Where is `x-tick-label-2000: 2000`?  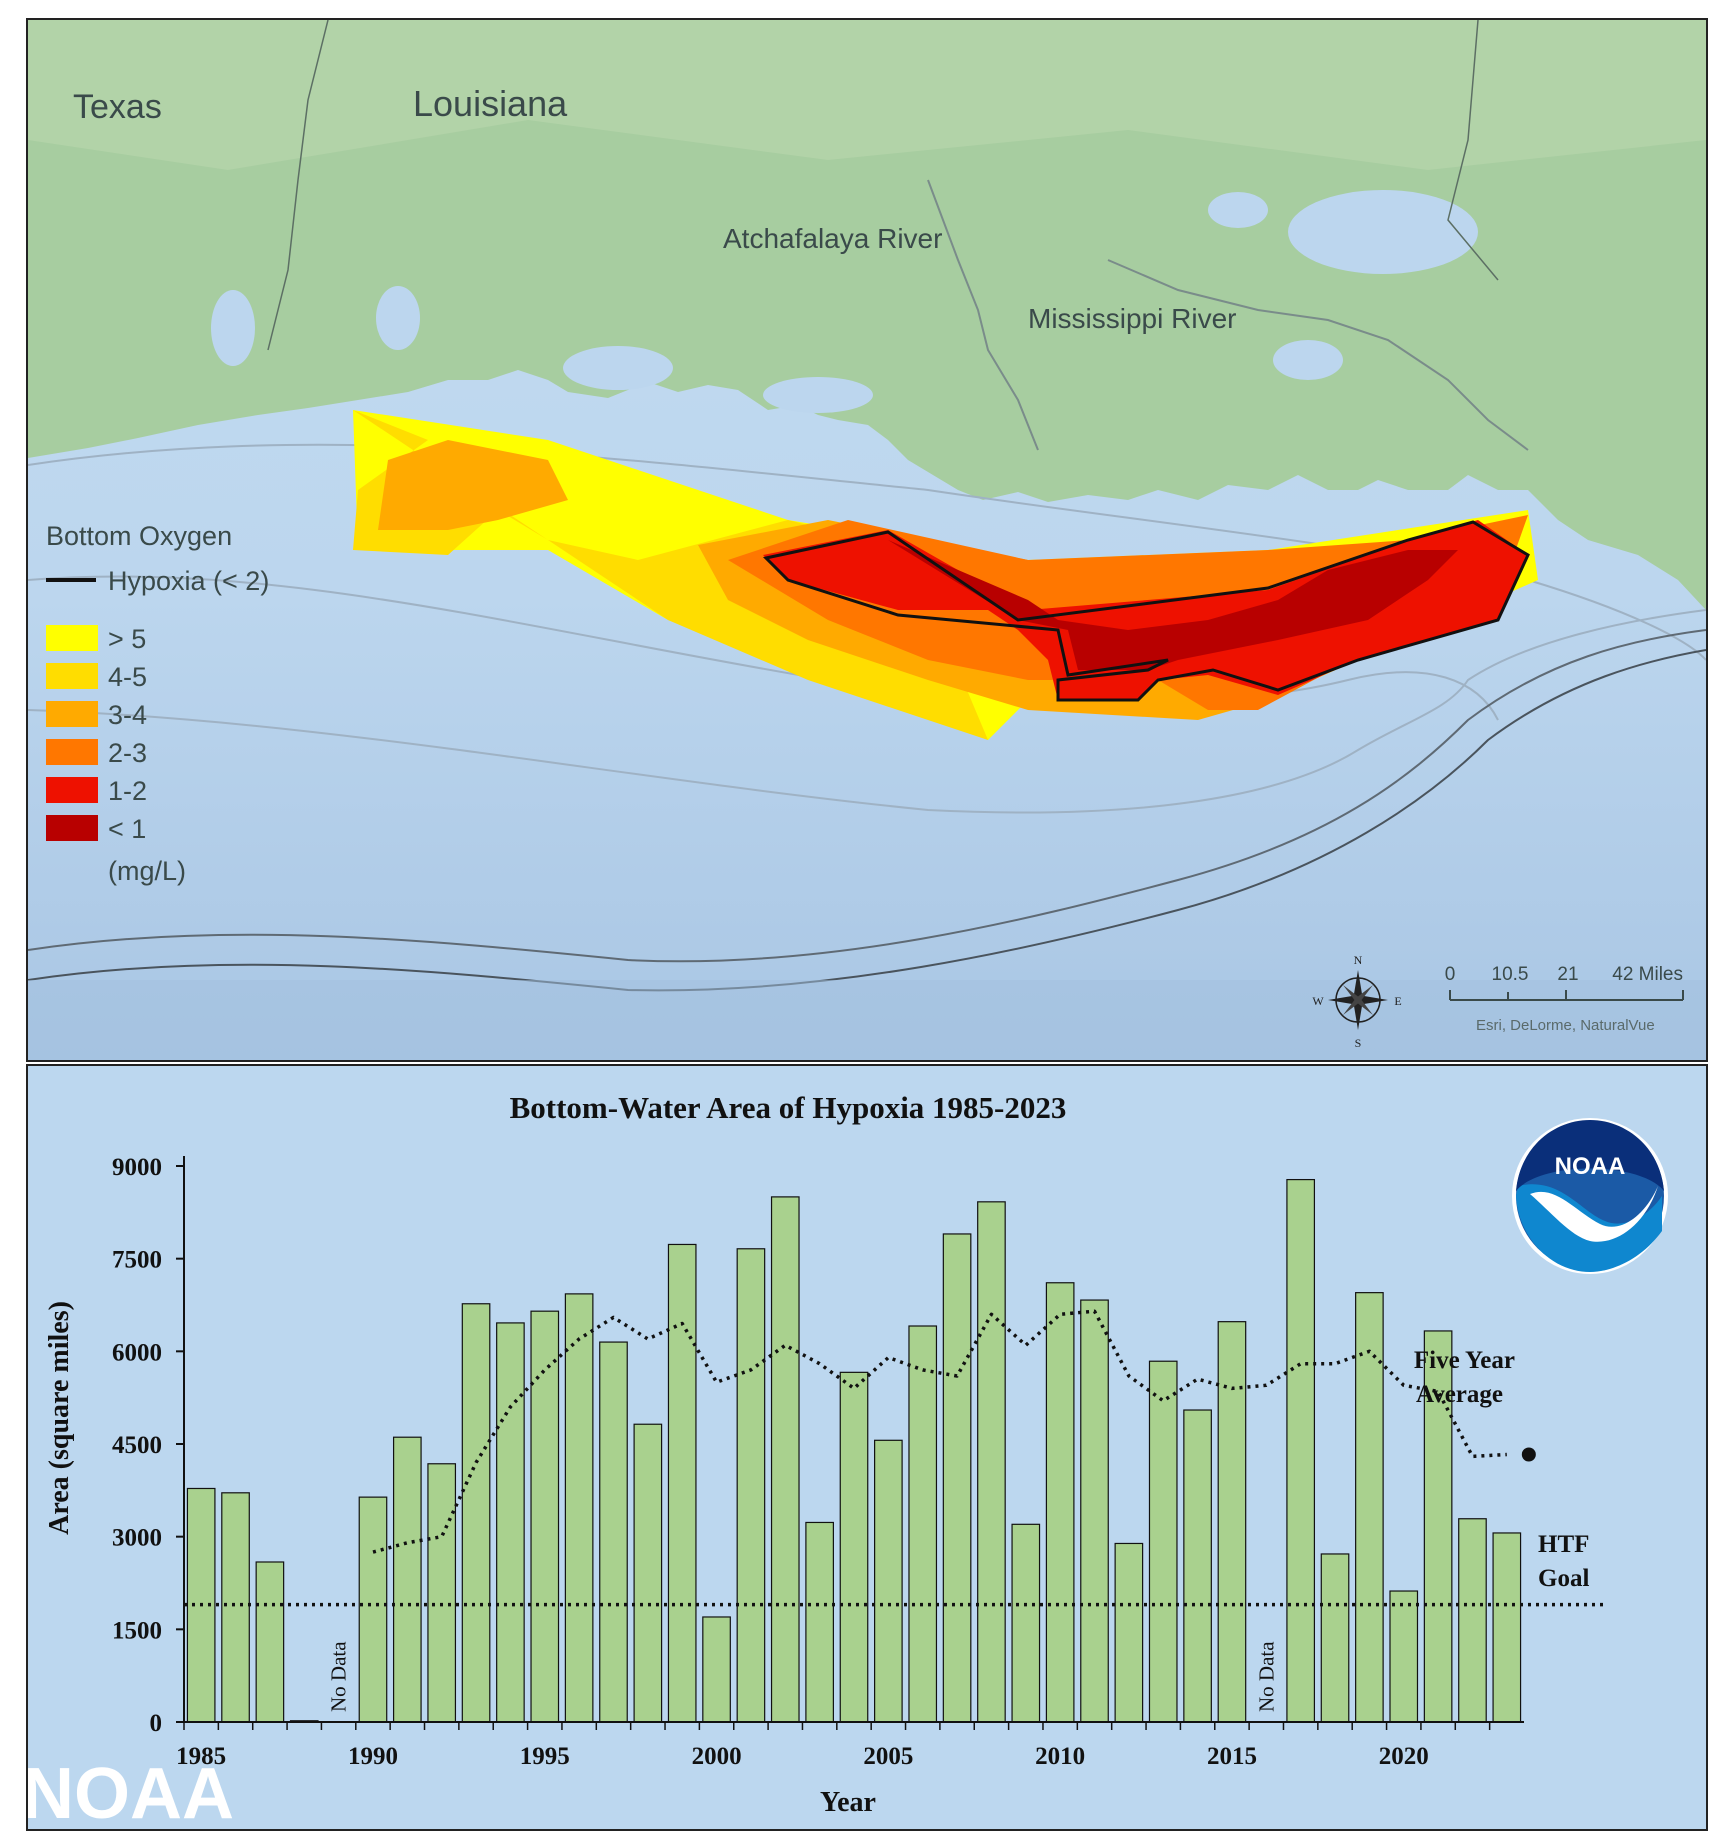
x-tick-label-2000: 2000 is located at coordinates (717, 1756).